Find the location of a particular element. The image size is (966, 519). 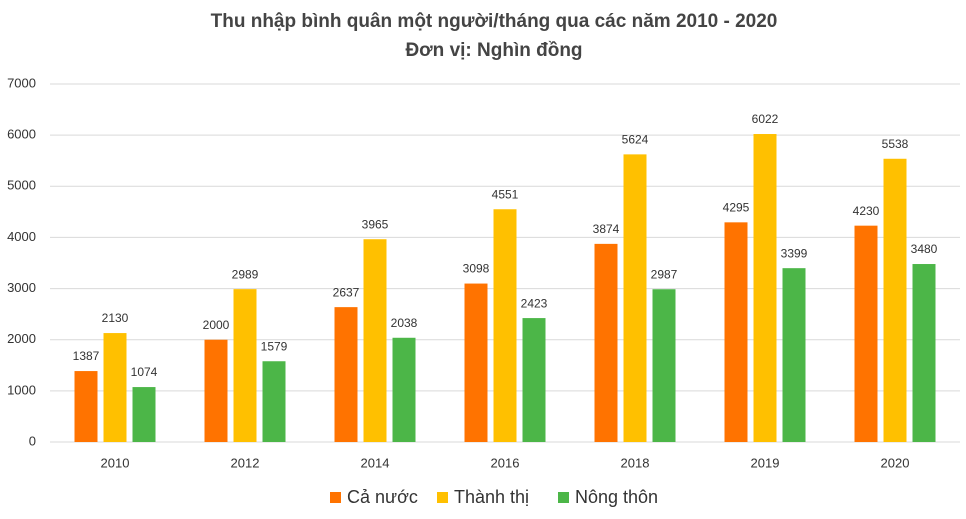

y-tick-label: 4000 is located at coordinates (21, 236).